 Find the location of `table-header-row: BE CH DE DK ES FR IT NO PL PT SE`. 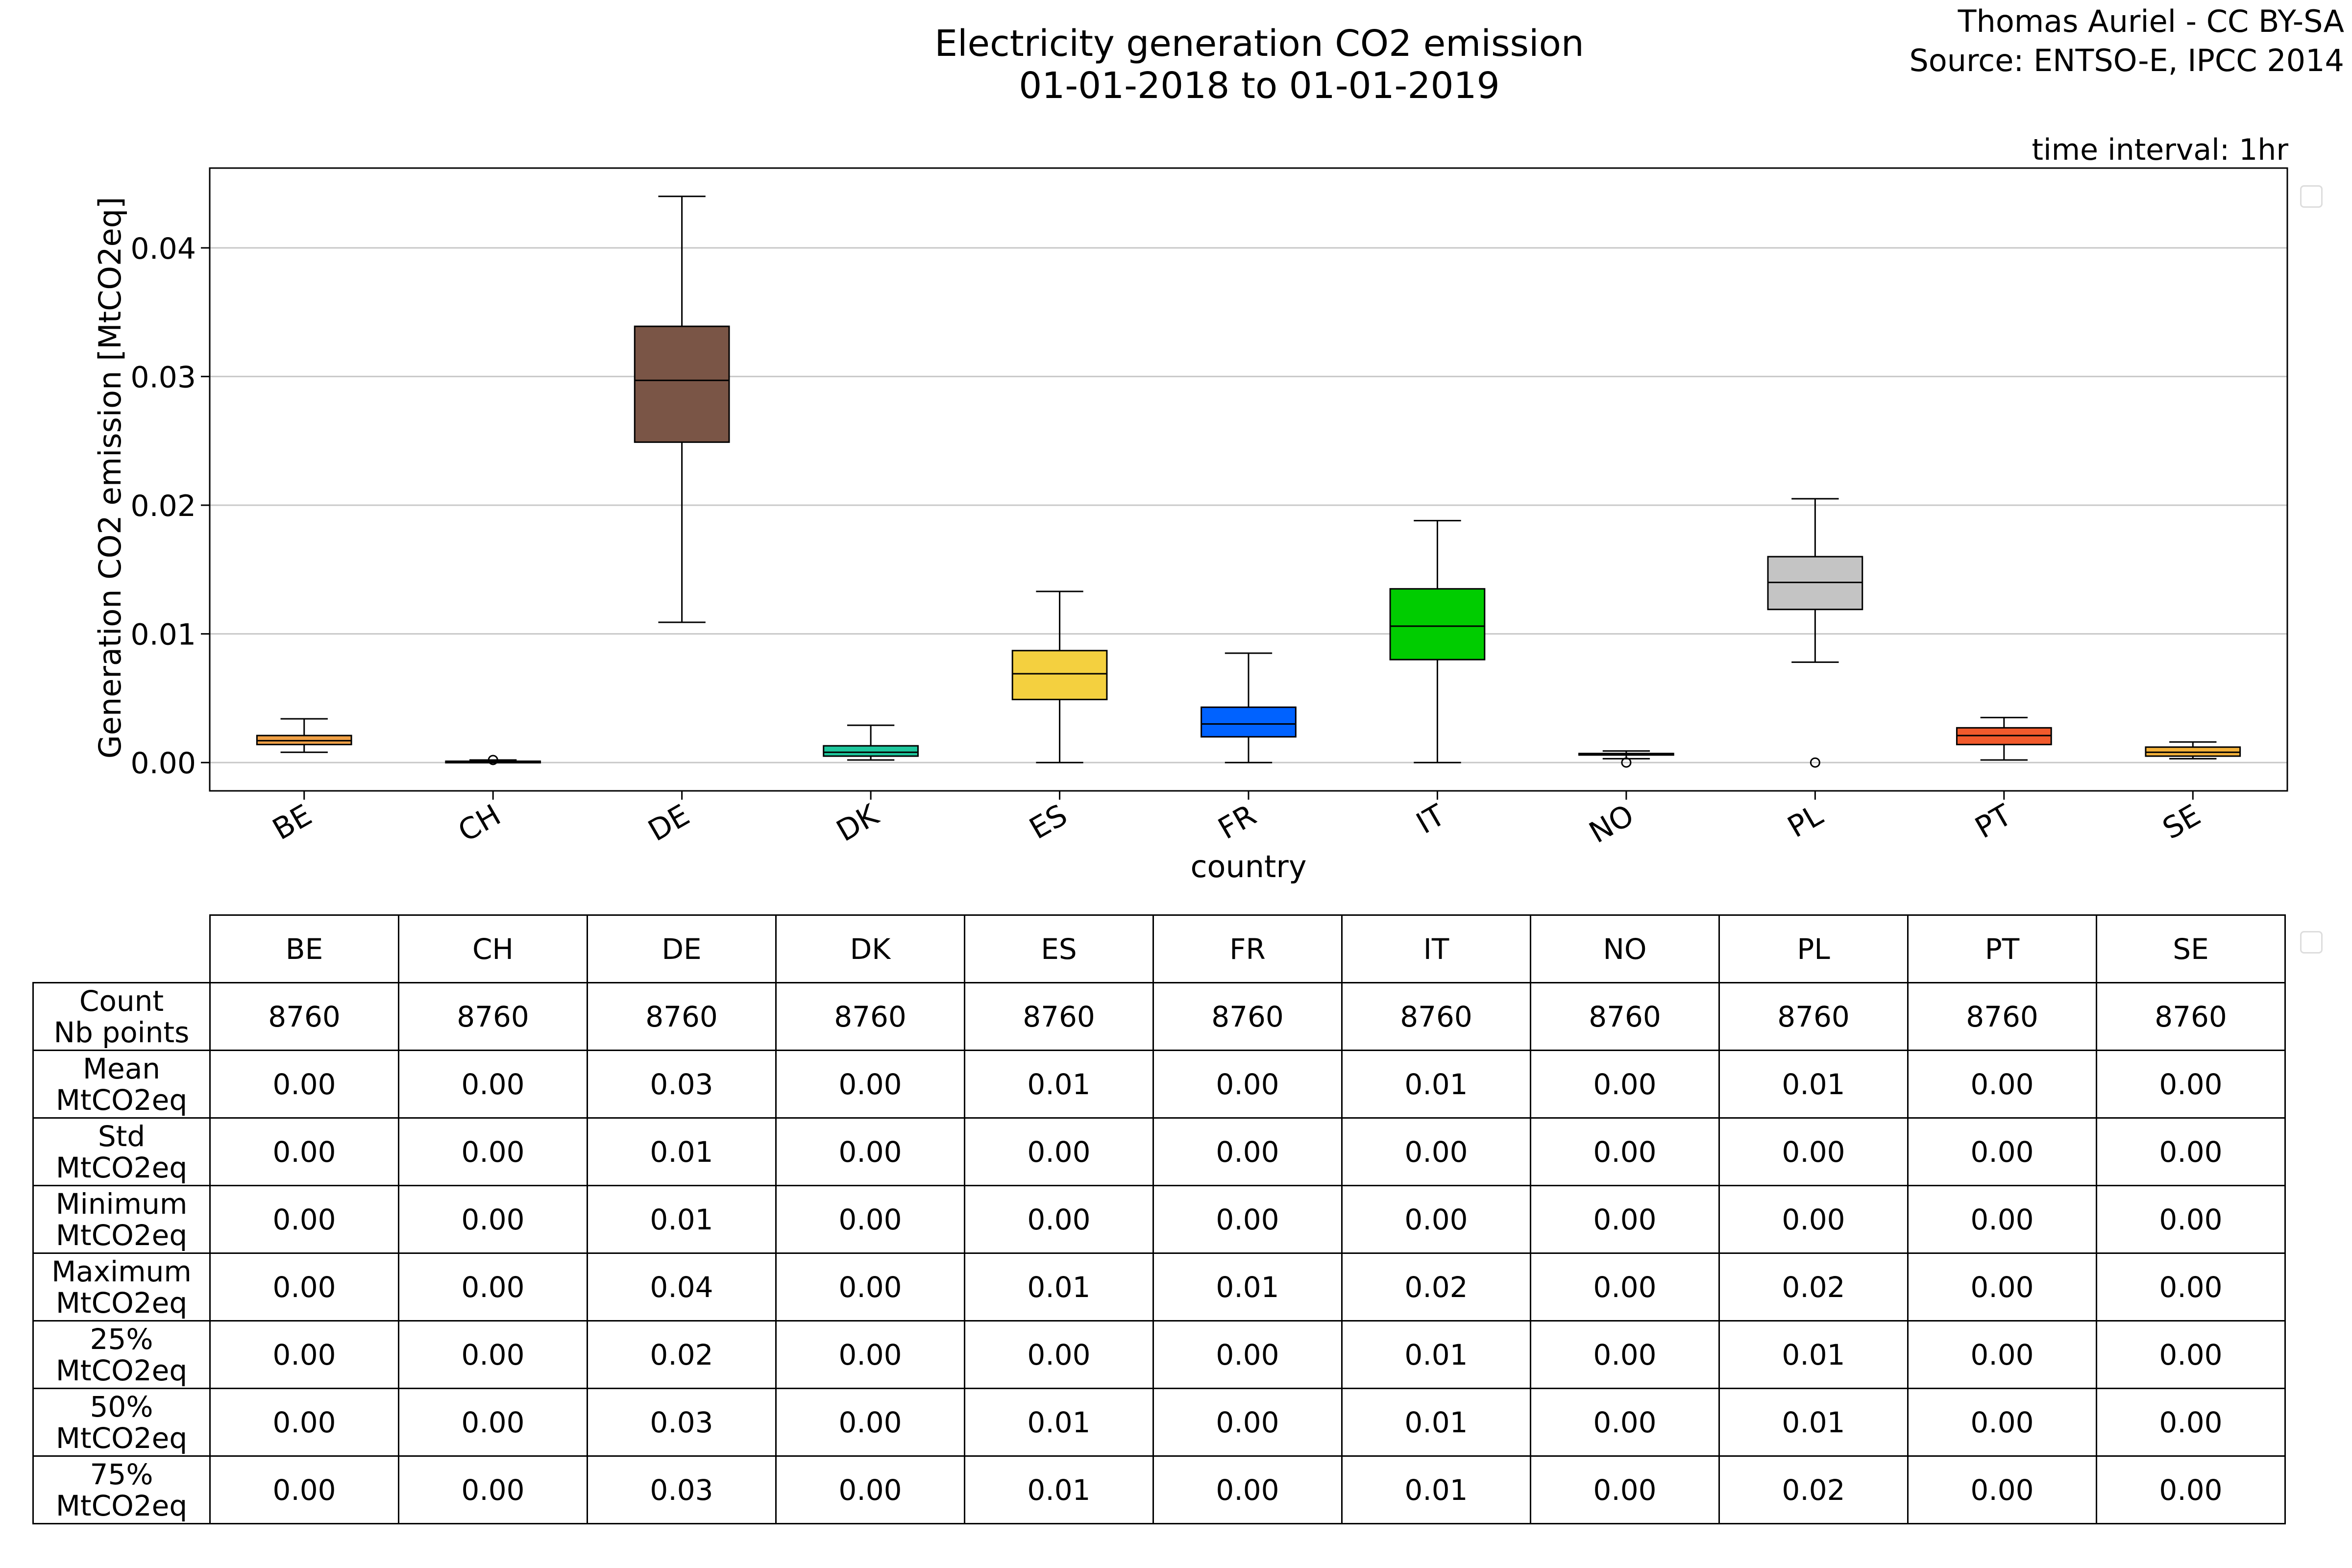

table-header-row: BE CH DE DK ES FR IT NO PL PT SE is located at coordinates (1159, 948).